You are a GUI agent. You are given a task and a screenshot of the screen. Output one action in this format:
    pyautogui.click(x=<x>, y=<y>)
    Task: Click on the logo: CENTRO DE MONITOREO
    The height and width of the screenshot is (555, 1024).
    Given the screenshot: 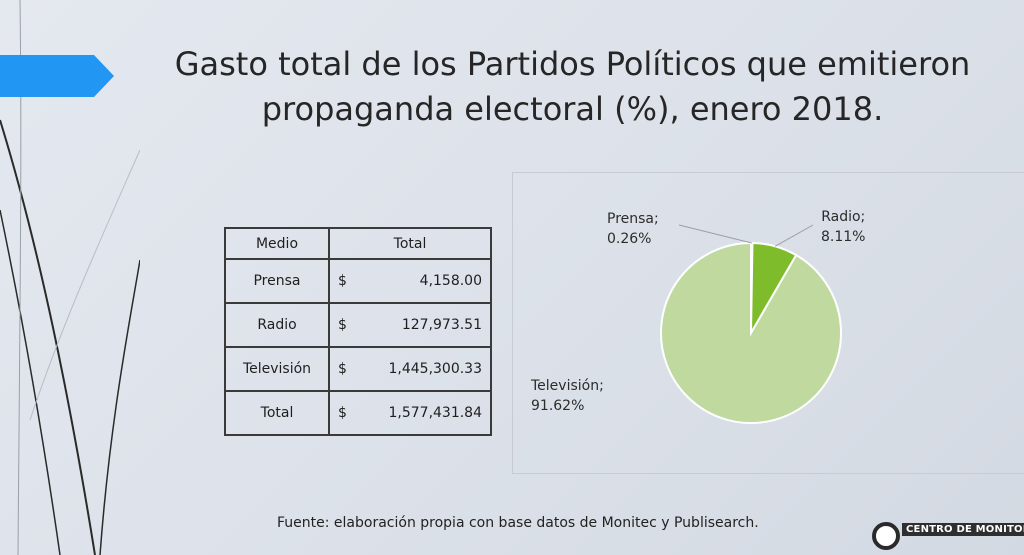 What is the action you would take?
    pyautogui.click(x=948, y=535)
    